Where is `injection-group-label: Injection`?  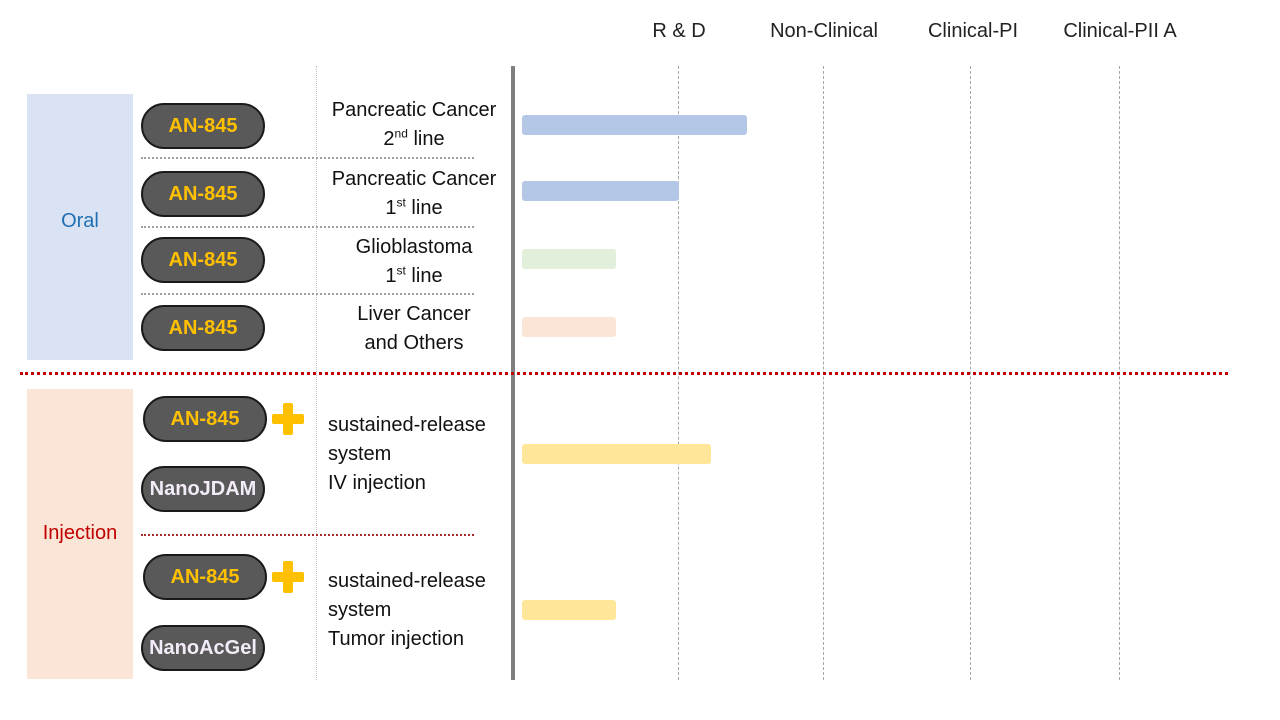 injection-group-label: Injection is located at coordinates (80, 533).